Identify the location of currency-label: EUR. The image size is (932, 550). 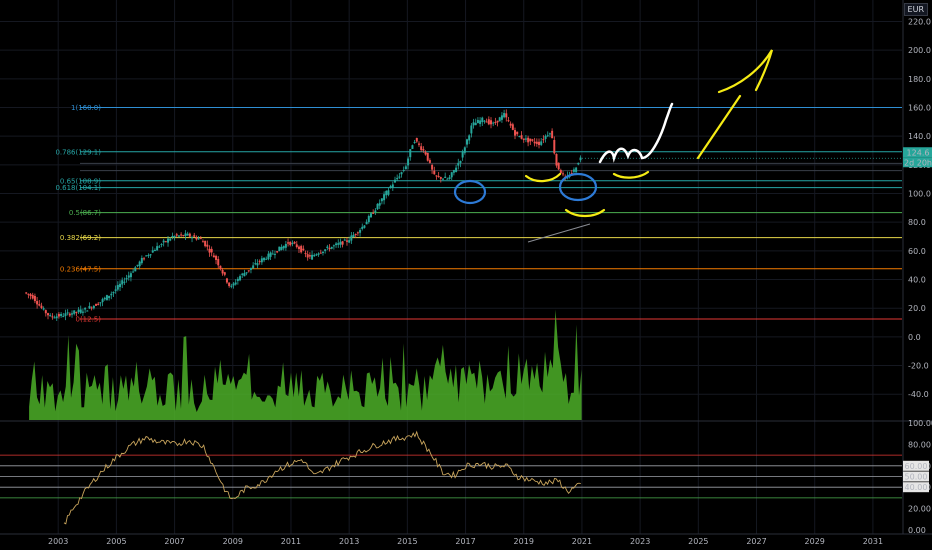
(915, 9).